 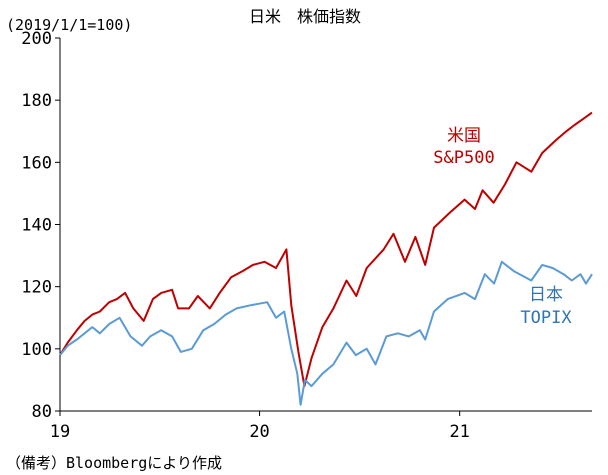 What do you see at coordinates (464, 136) in the screenshot?
I see `series-label-us-line1: 米国` at bounding box center [464, 136].